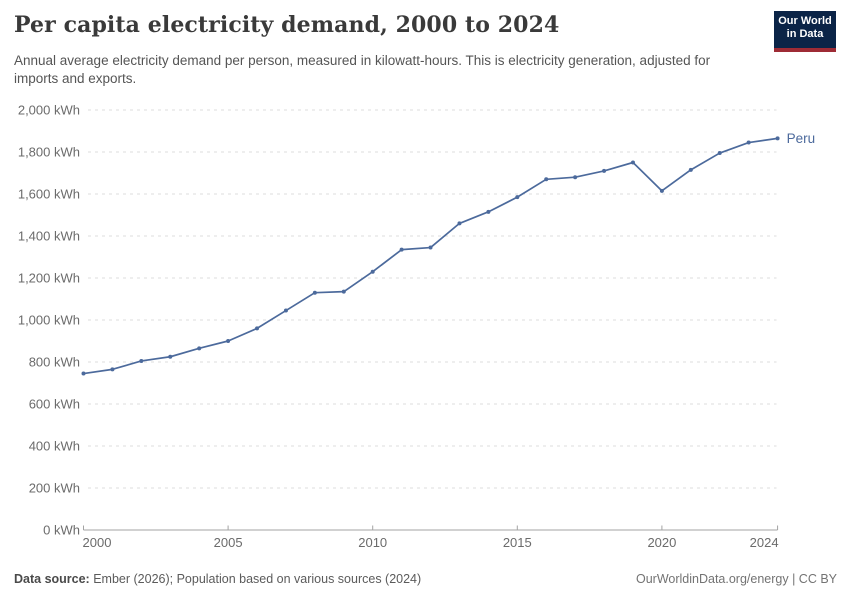 The width and height of the screenshot is (850, 600). I want to click on y-tick-label: 600 kWh, so click(54, 404).